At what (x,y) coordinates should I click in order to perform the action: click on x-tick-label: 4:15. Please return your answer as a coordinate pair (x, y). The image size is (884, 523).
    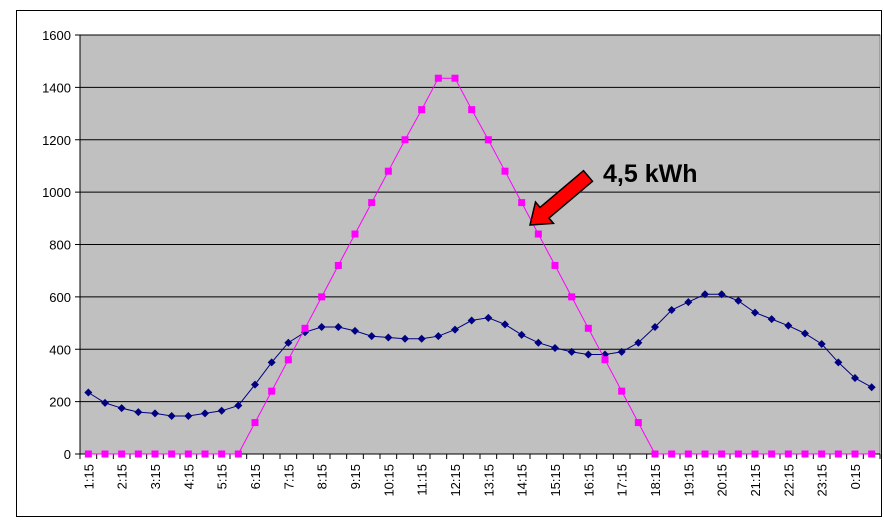
    Looking at the image, I should click on (188, 476).